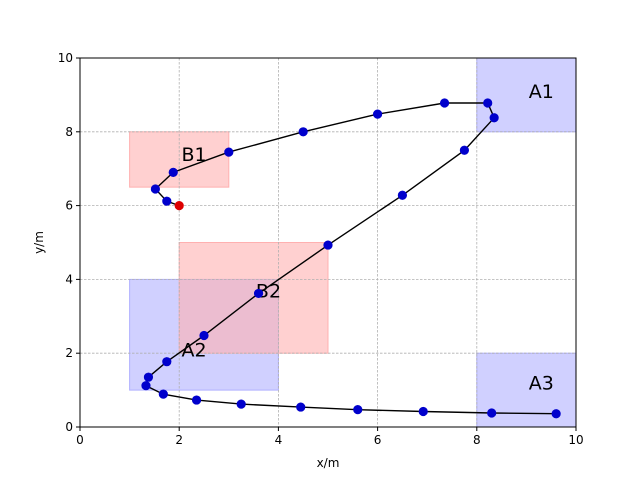 This screenshot has height=480, width=640. Describe the element at coordinates (69, 427) in the screenshot. I see `y-tick-label: 0` at that location.